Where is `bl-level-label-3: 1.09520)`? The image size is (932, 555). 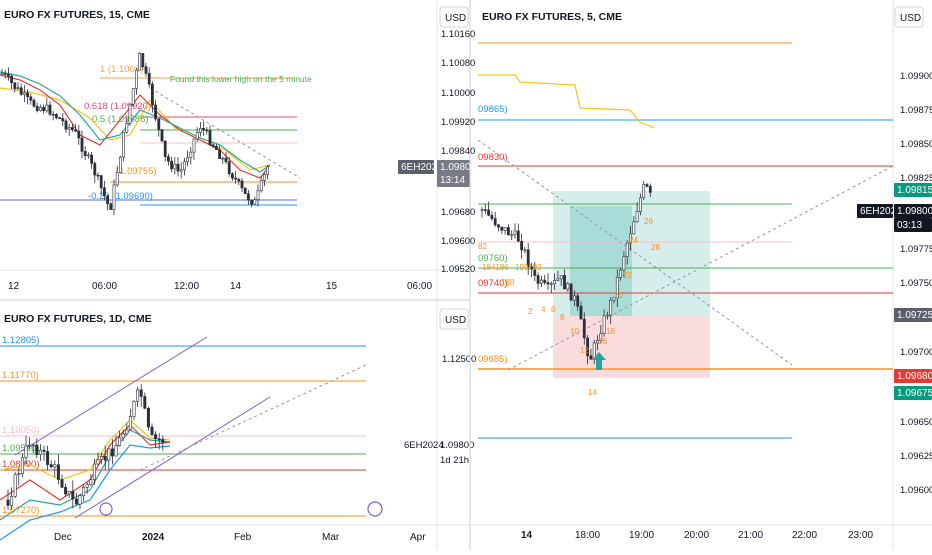 bl-level-label-3: 1.09520) is located at coordinates (21, 448).